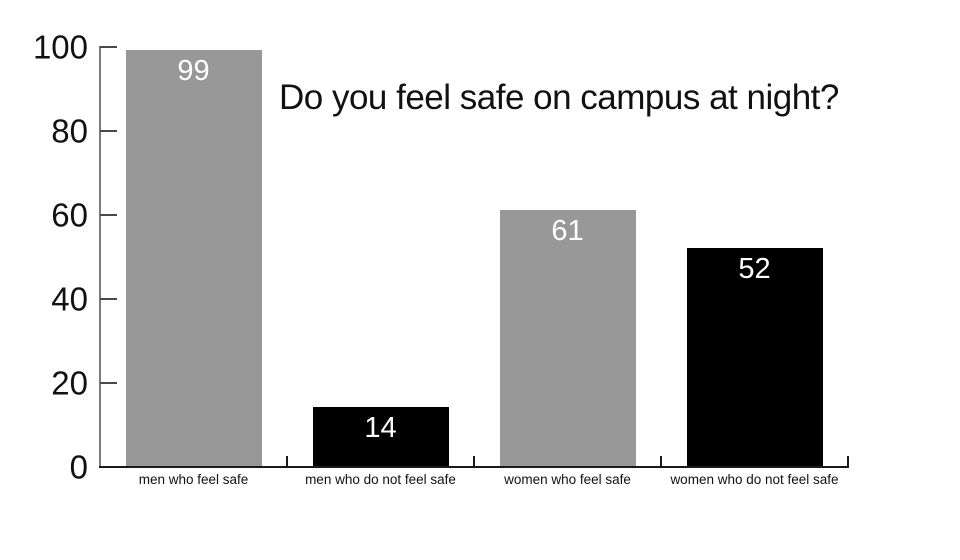 This screenshot has width=960, height=560. What do you see at coordinates (567, 479) in the screenshot?
I see `category-label: women who feel safe` at bounding box center [567, 479].